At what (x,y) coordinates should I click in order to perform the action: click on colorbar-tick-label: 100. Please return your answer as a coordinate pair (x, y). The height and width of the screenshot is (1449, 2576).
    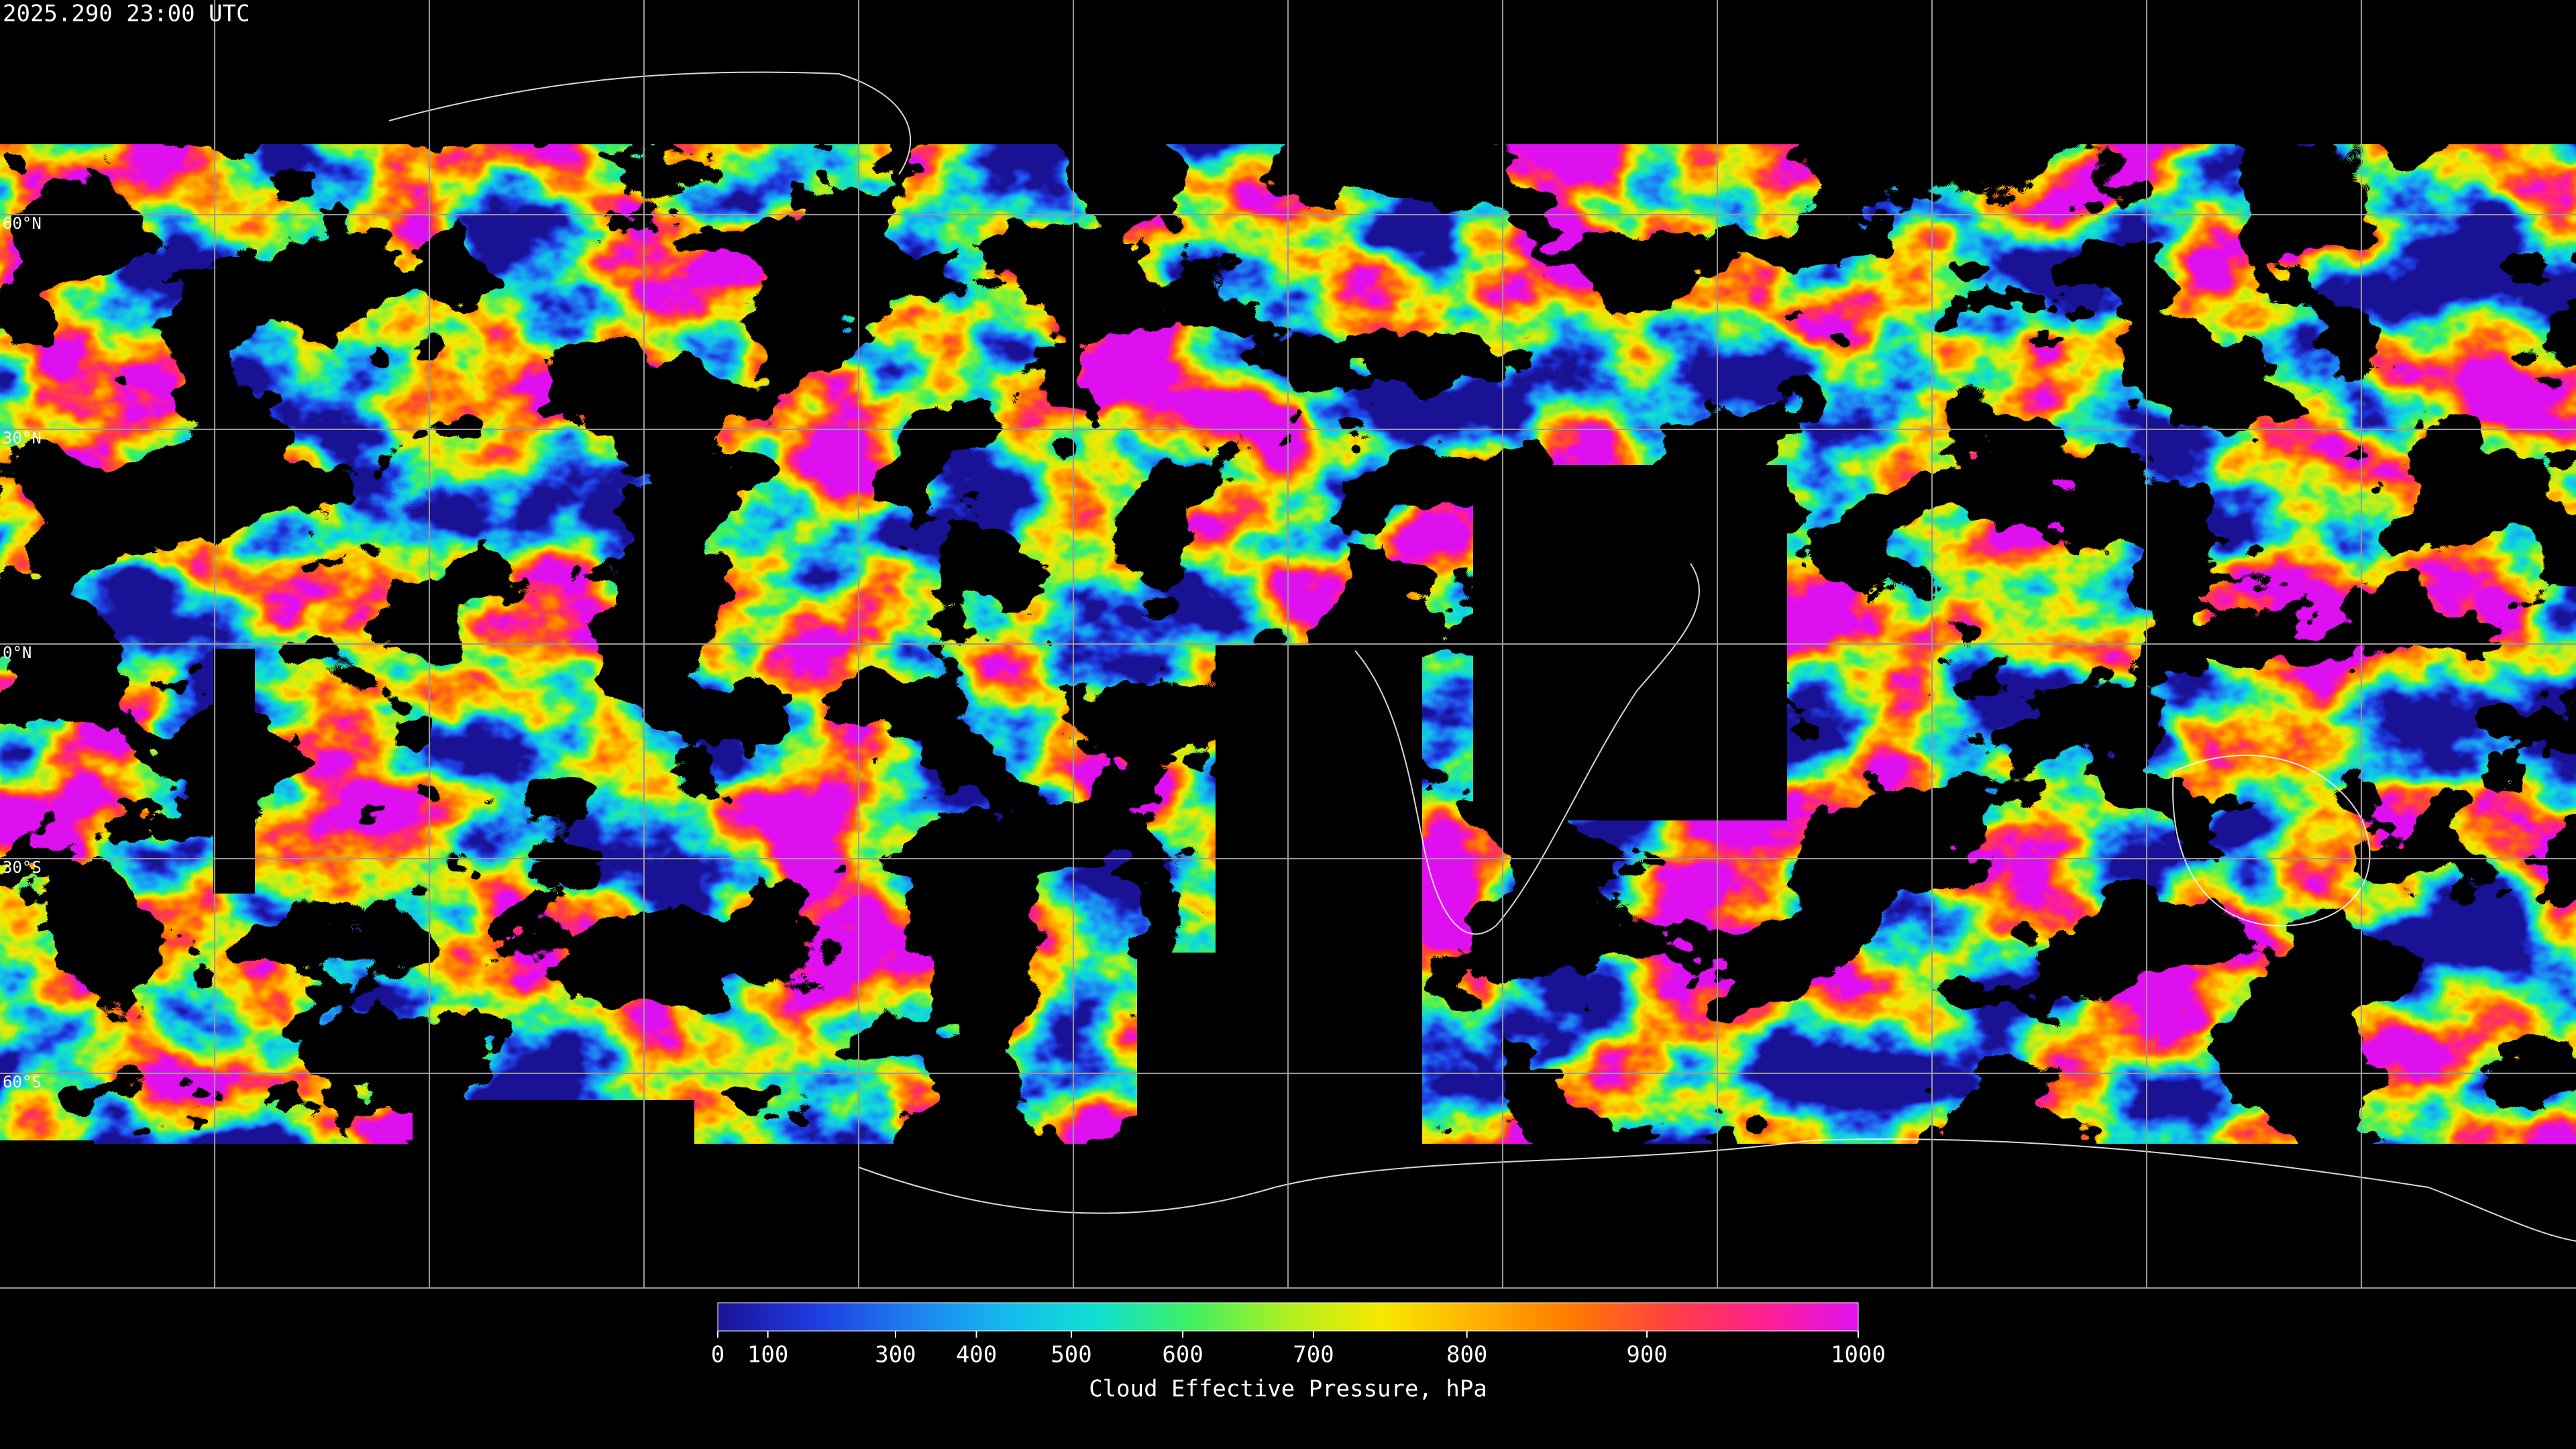
    Looking at the image, I should click on (767, 1355).